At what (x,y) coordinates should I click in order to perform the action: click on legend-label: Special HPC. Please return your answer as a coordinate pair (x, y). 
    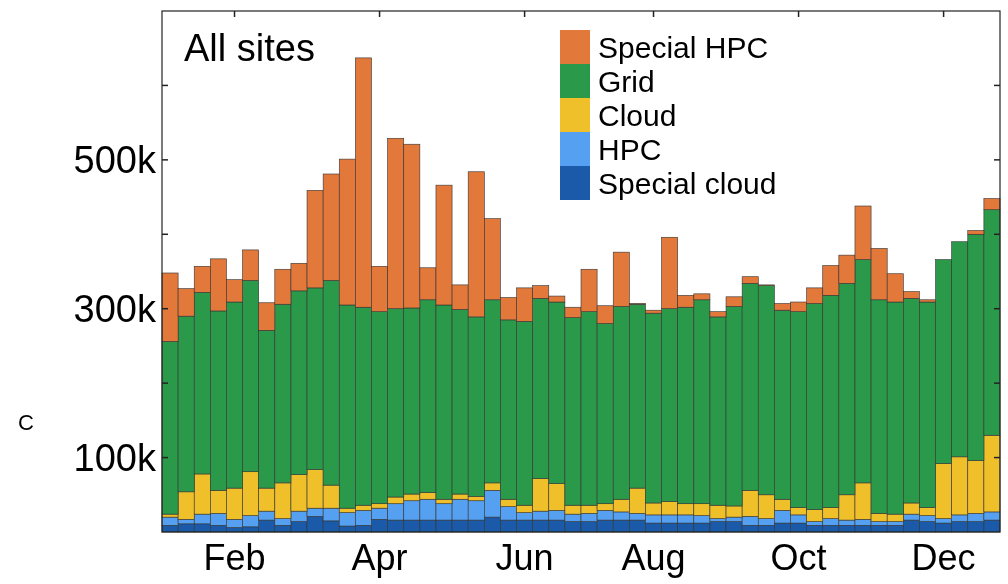
    Looking at the image, I should click on (683, 47).